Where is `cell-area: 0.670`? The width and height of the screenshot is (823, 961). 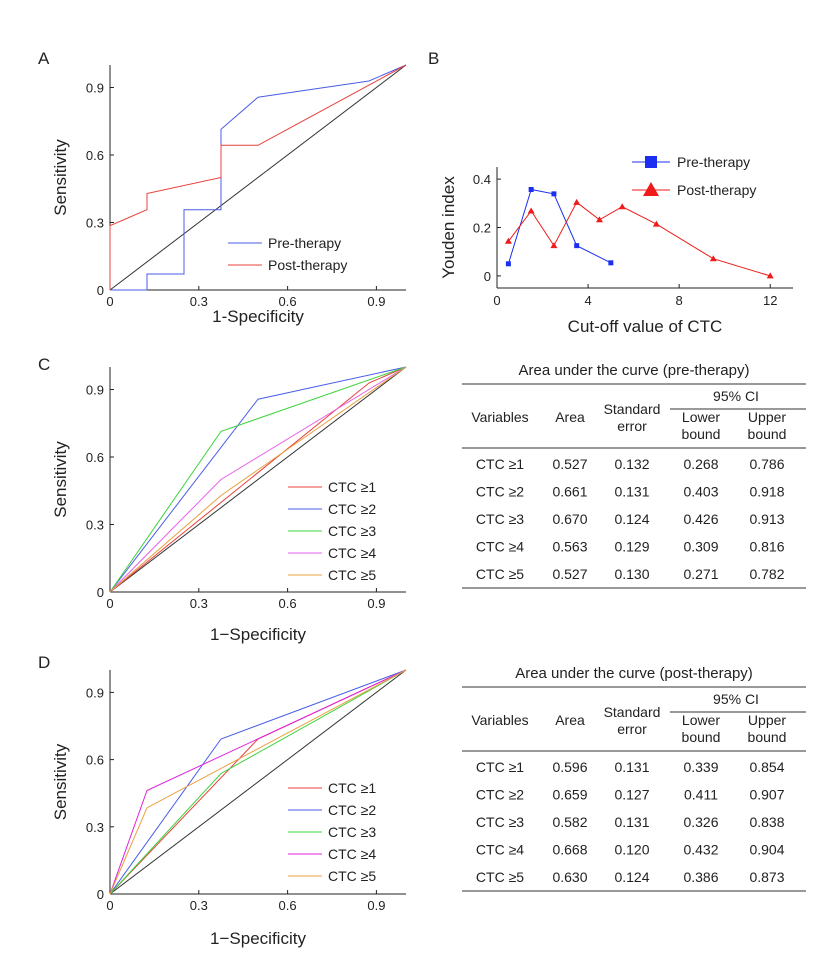 cell-area: 0.670 is located at coordinates (569, 519).